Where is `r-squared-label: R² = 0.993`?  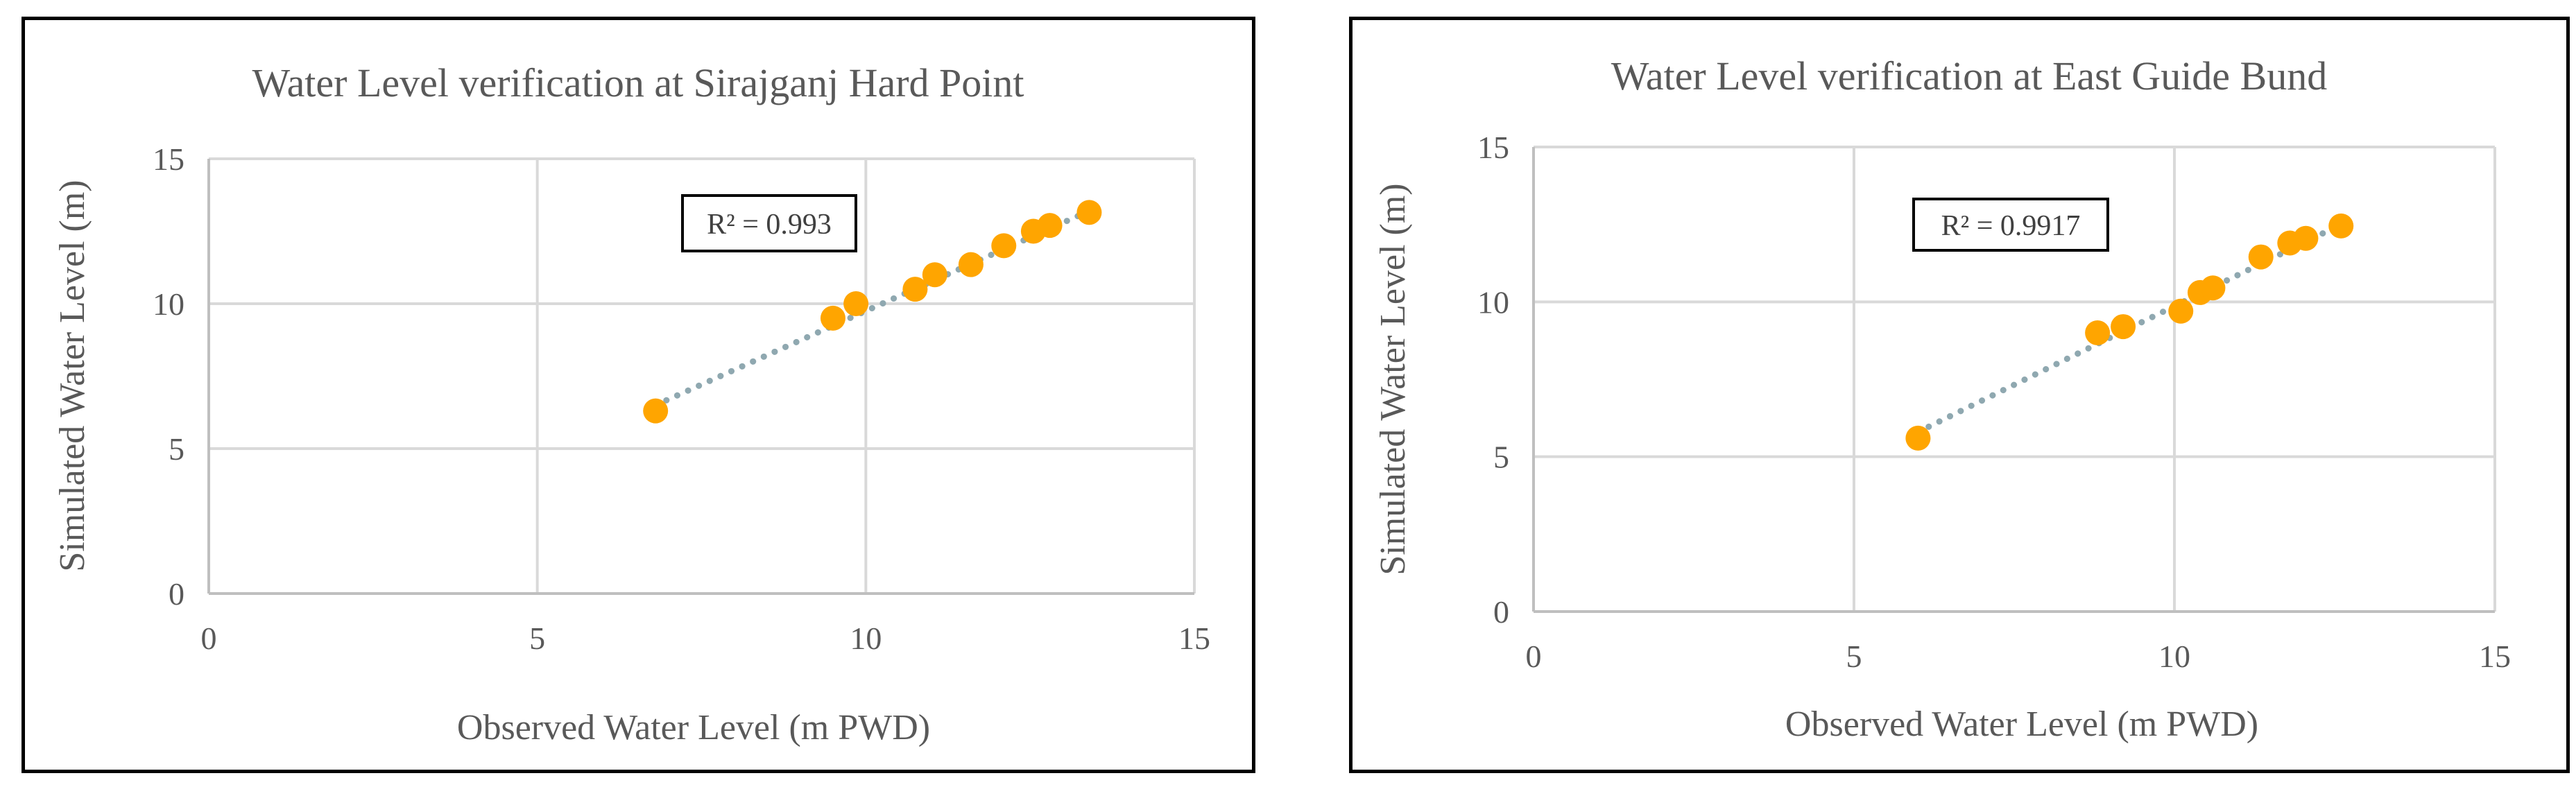
r-squared-label: R² = 0.993 is located at coordinates (769, 225).